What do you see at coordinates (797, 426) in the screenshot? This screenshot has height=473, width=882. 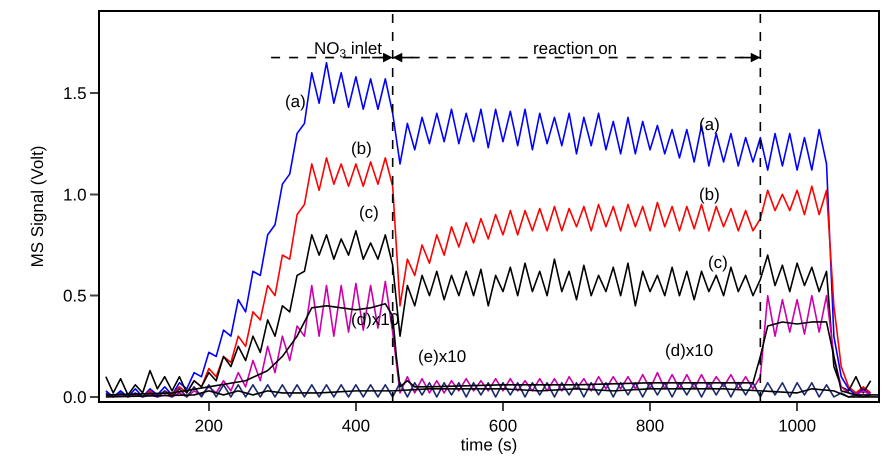 I see `x-tick-label: 1000` at bounding box center [797, 426].